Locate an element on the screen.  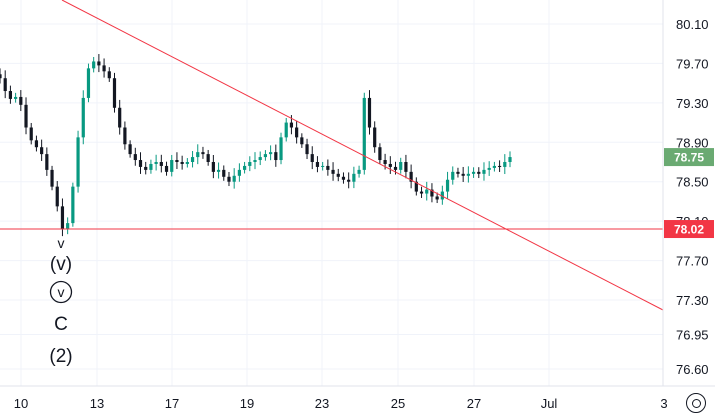
wave-label: C is located at coordinates (61, 324).